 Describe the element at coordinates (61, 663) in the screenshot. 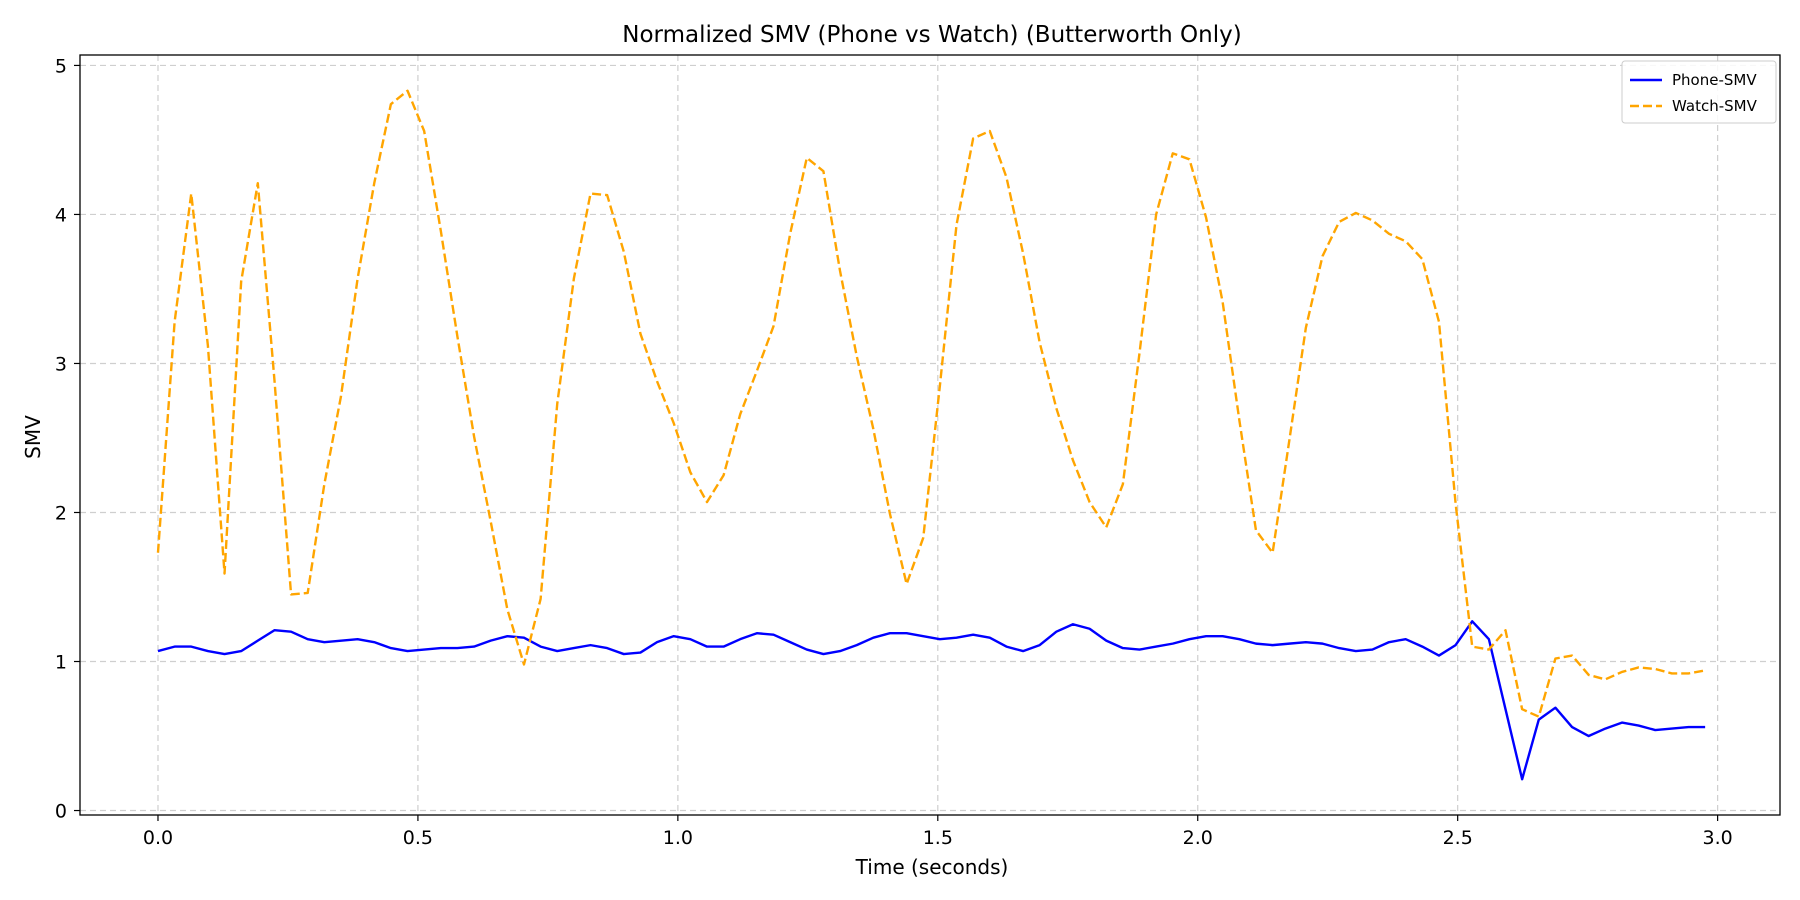

I see `y-tick-label: 1` at that location.